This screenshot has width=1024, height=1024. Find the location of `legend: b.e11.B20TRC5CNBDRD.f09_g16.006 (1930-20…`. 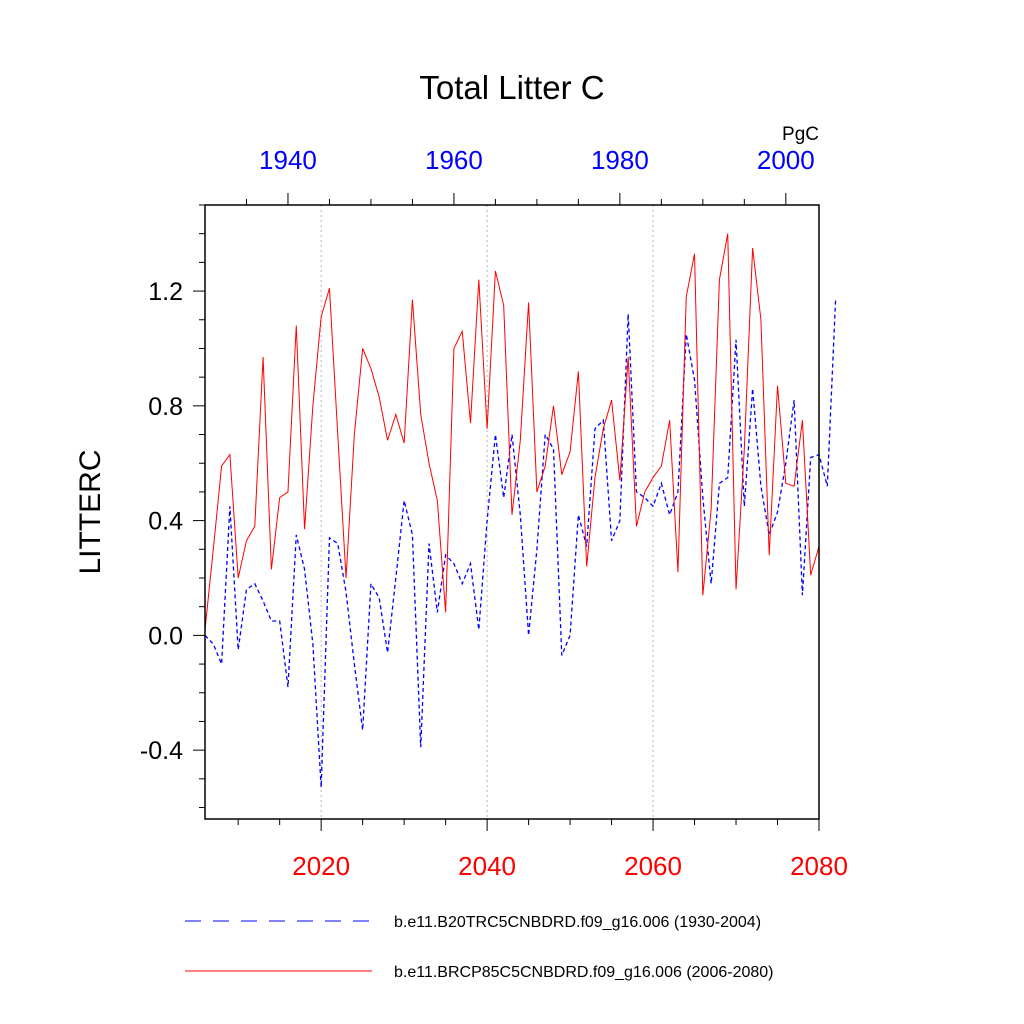

legend: b.e11.B20TRC5CNBDRD.f09_g16.006 (1930-20… is located at coordinates (479, 947).